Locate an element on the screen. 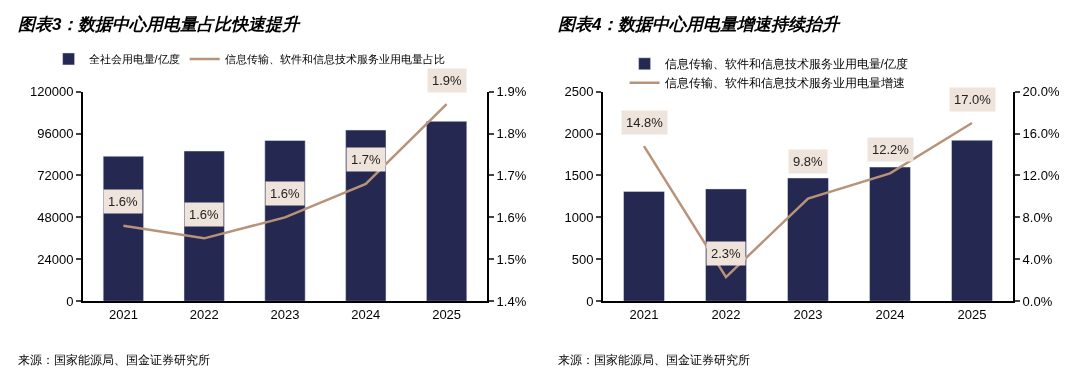 The width and height of the screenshot is (1080, 390). data-label: 1.7% is located at coordinates (366, 159).